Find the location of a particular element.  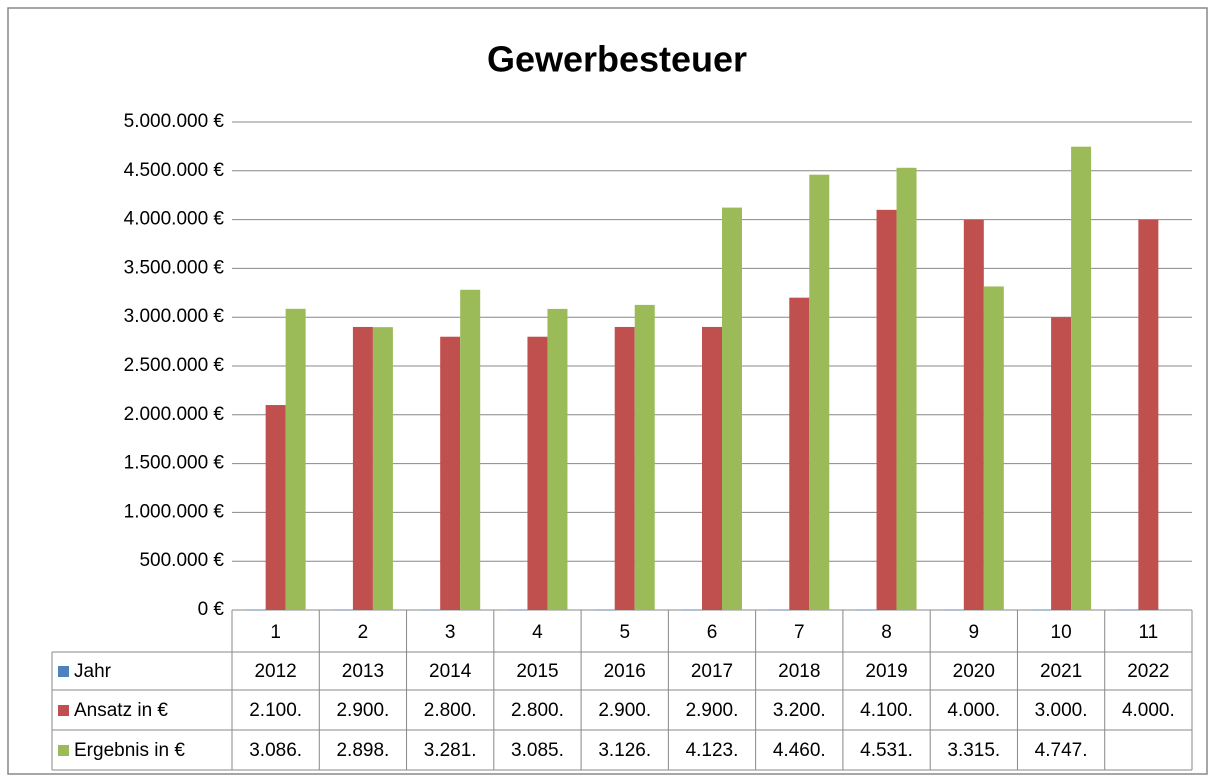

x-tick-label: 5 is located at coordinates (624, 632).